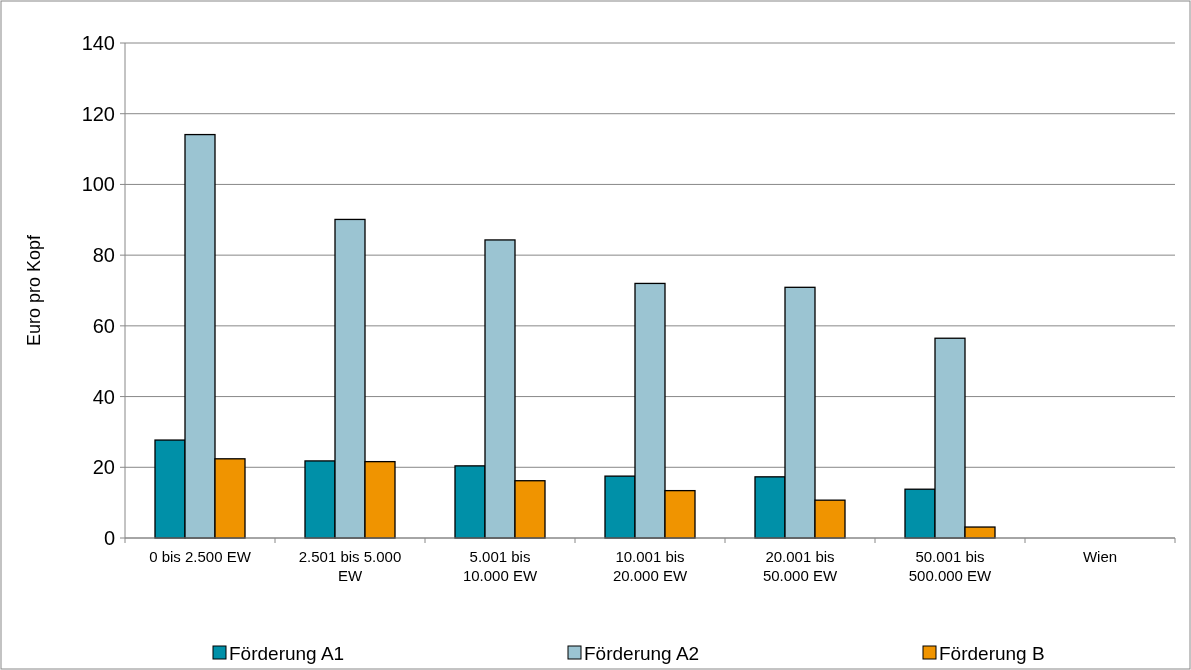 This screenshot has width=1191, height=670. Describe the element at coordinates (98, 184) in the screenshot. I see `y-tick-label: 100` at that location.